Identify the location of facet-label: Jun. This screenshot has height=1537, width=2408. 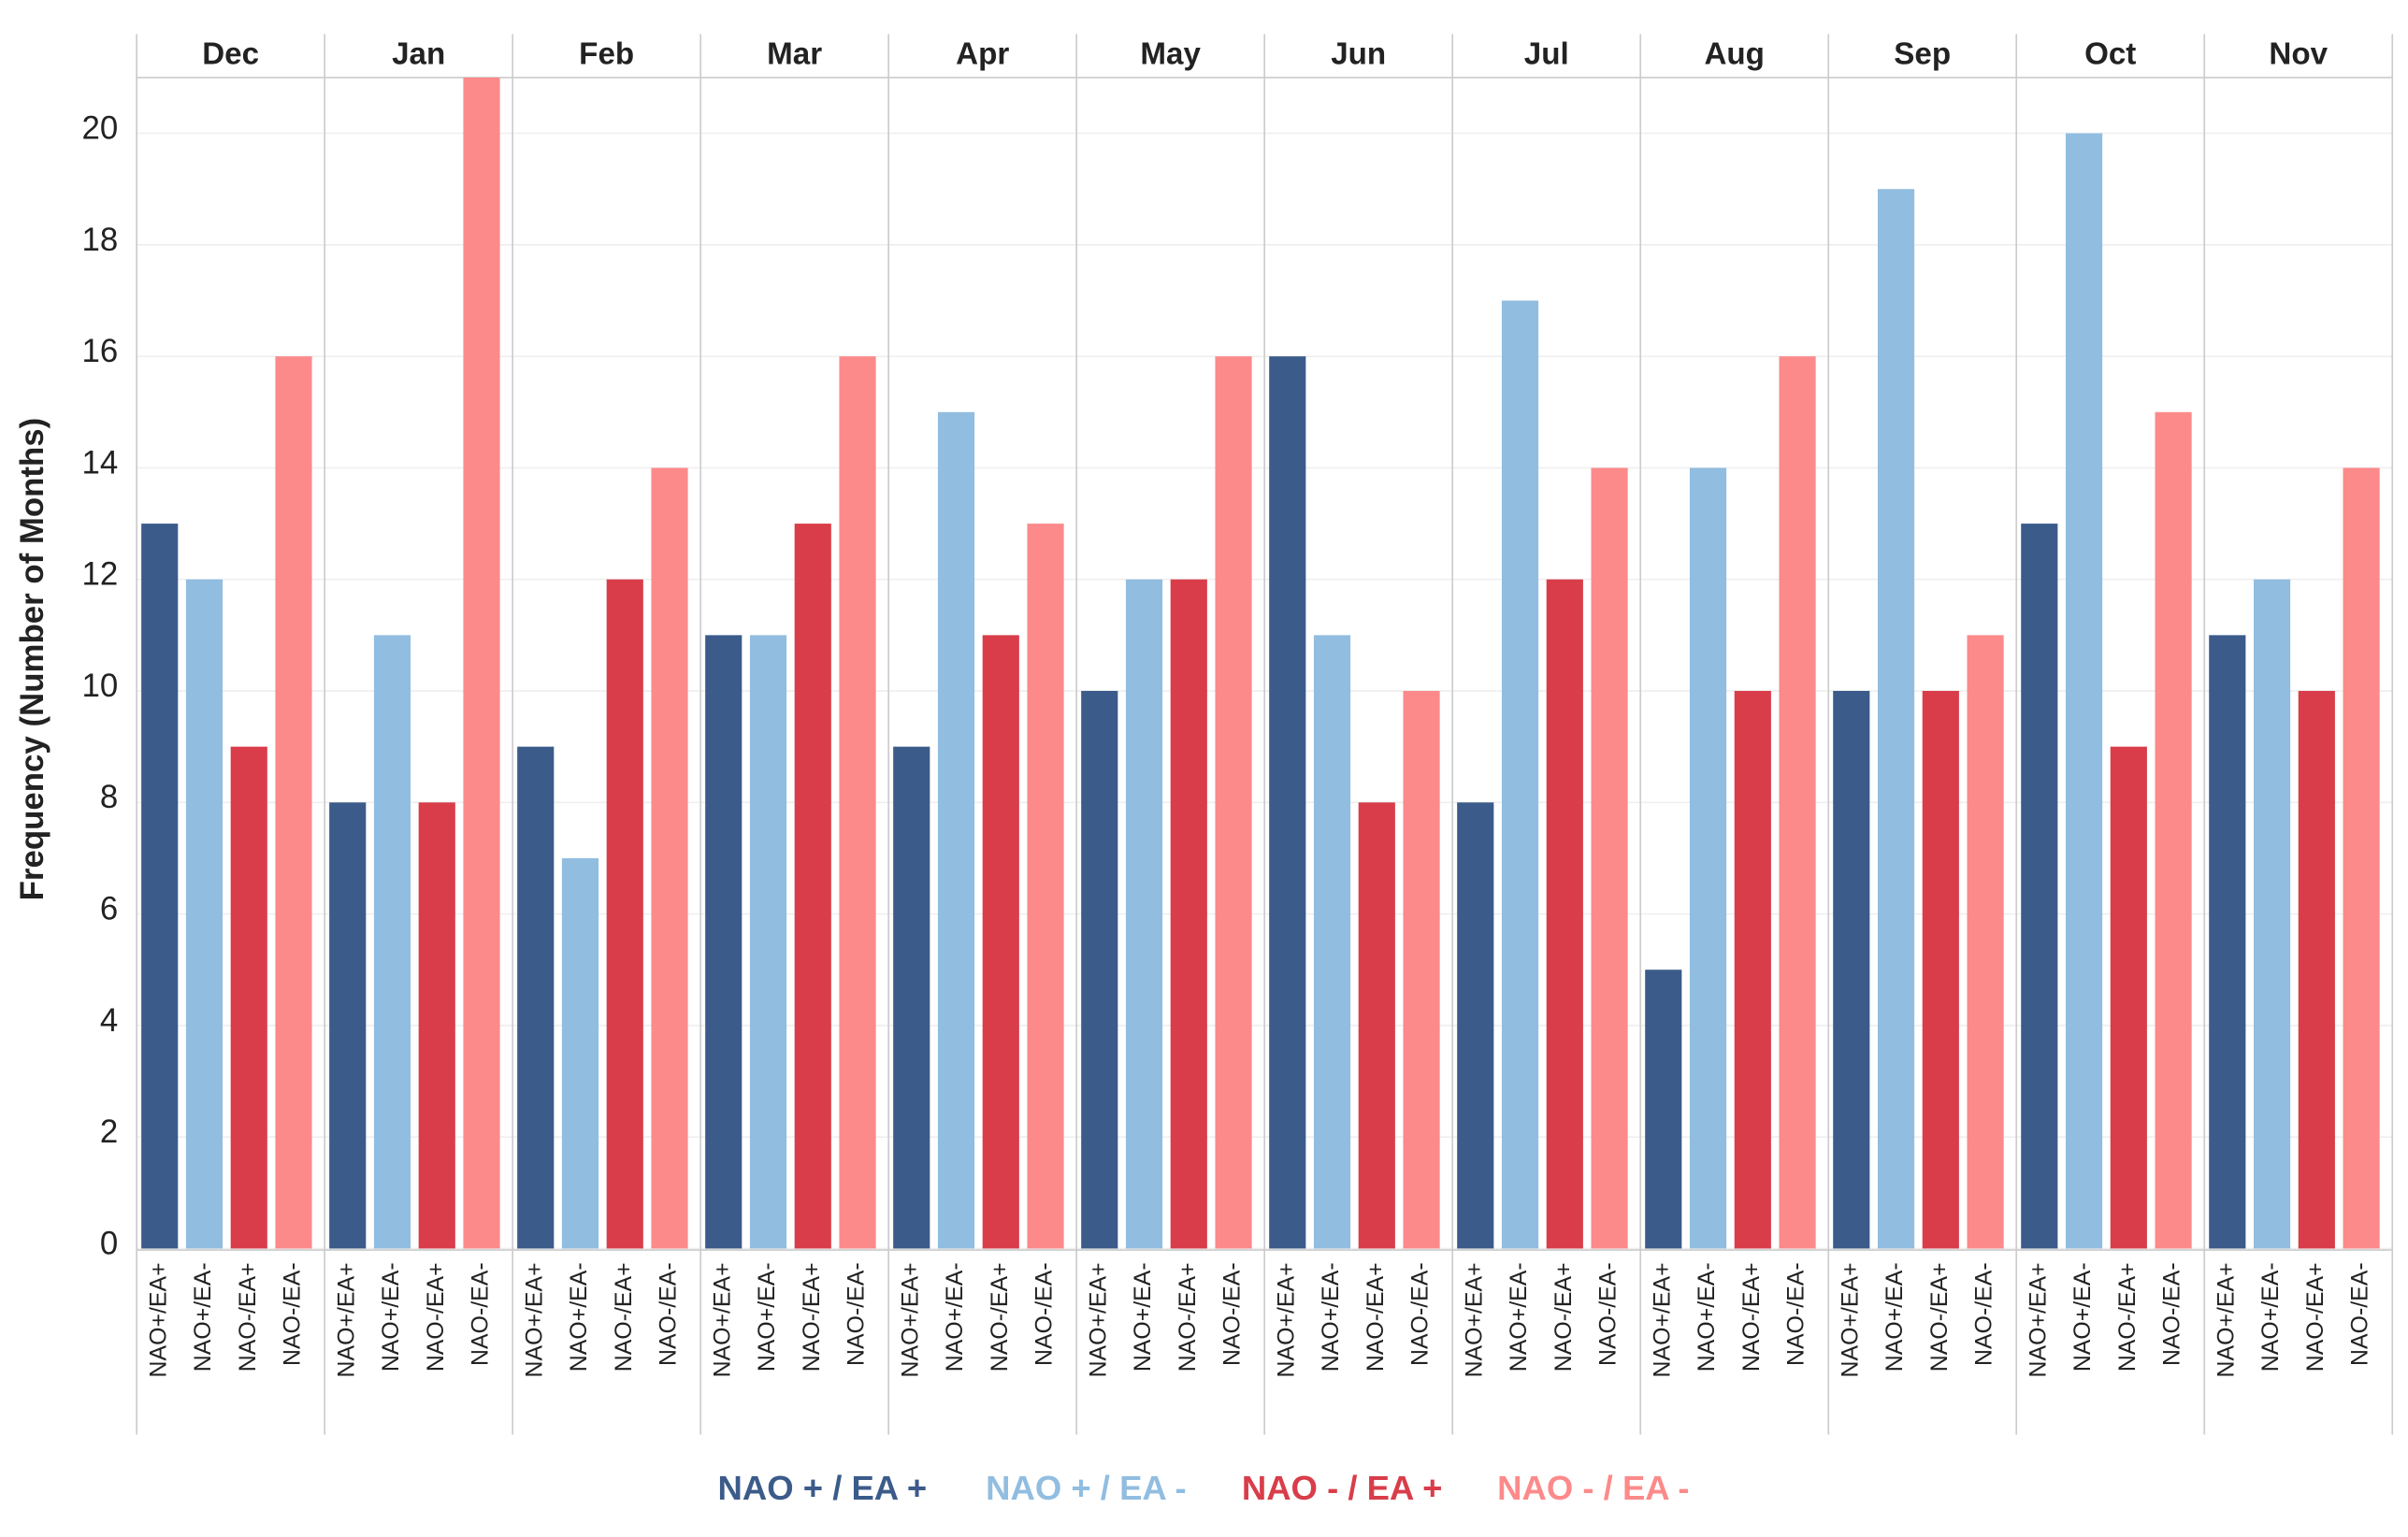
(1358, 53).